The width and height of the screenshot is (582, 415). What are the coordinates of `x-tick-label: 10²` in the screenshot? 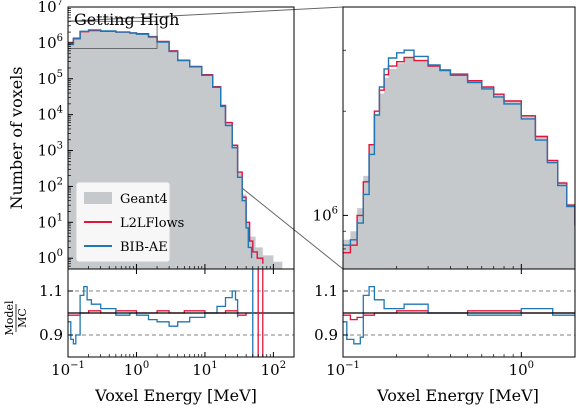 It's located at (273, 369).